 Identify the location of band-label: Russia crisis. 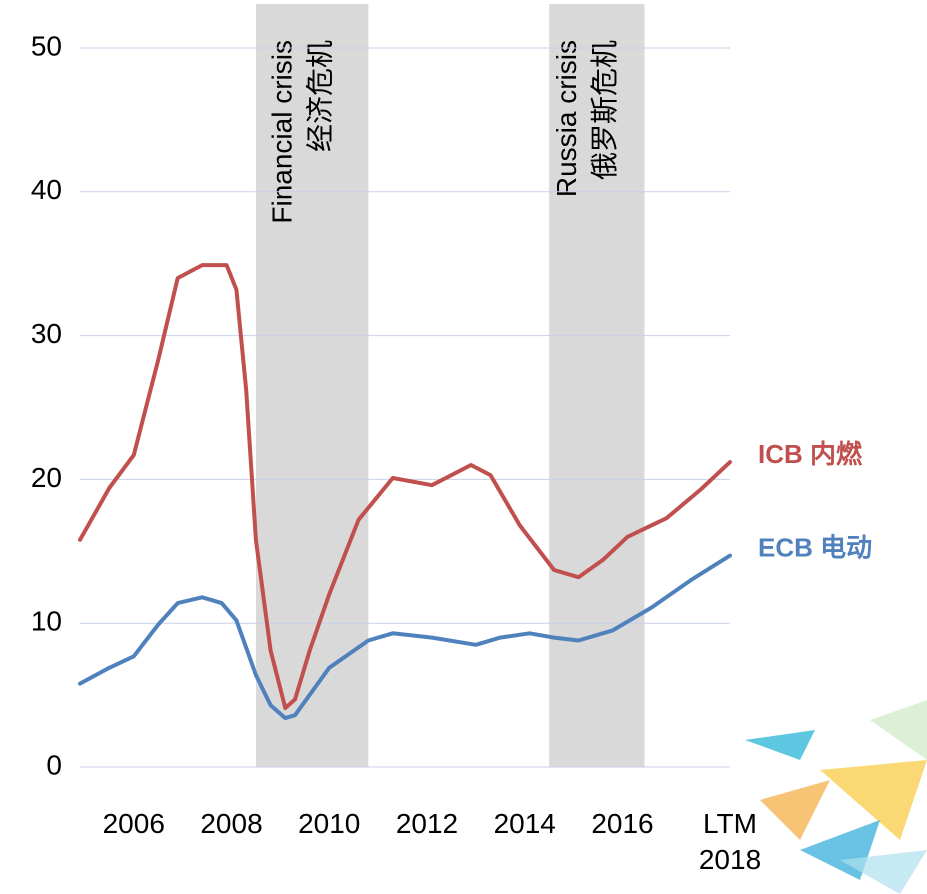
(566, 118).